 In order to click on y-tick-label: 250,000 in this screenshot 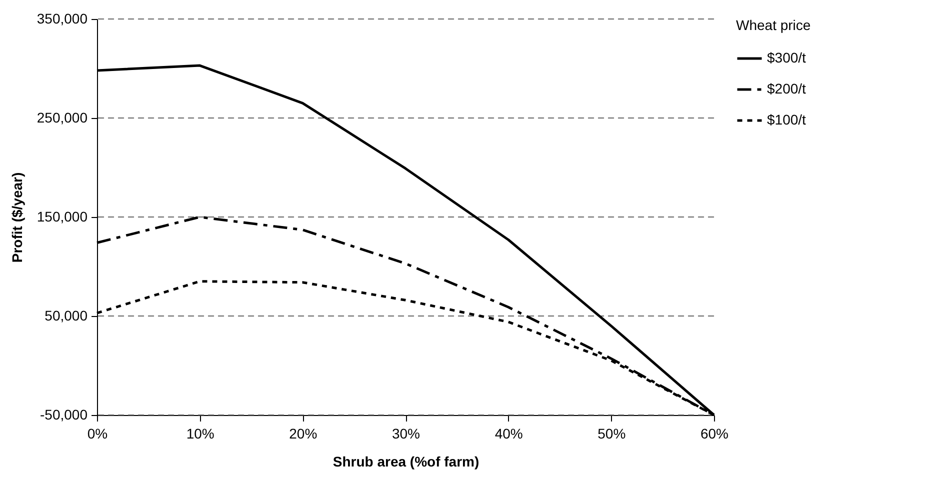, I will do `click(62, 118)`.